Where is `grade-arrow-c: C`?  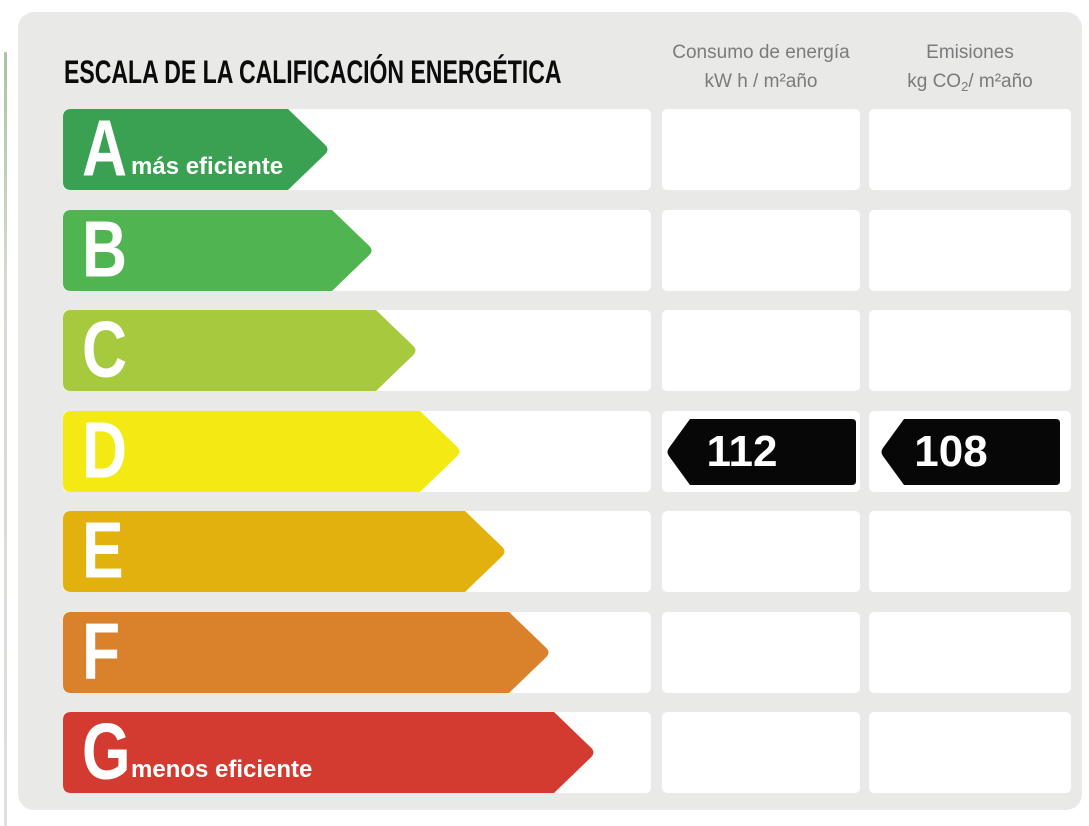
grade-arrow-c: C is located at coordinates (240, 348).